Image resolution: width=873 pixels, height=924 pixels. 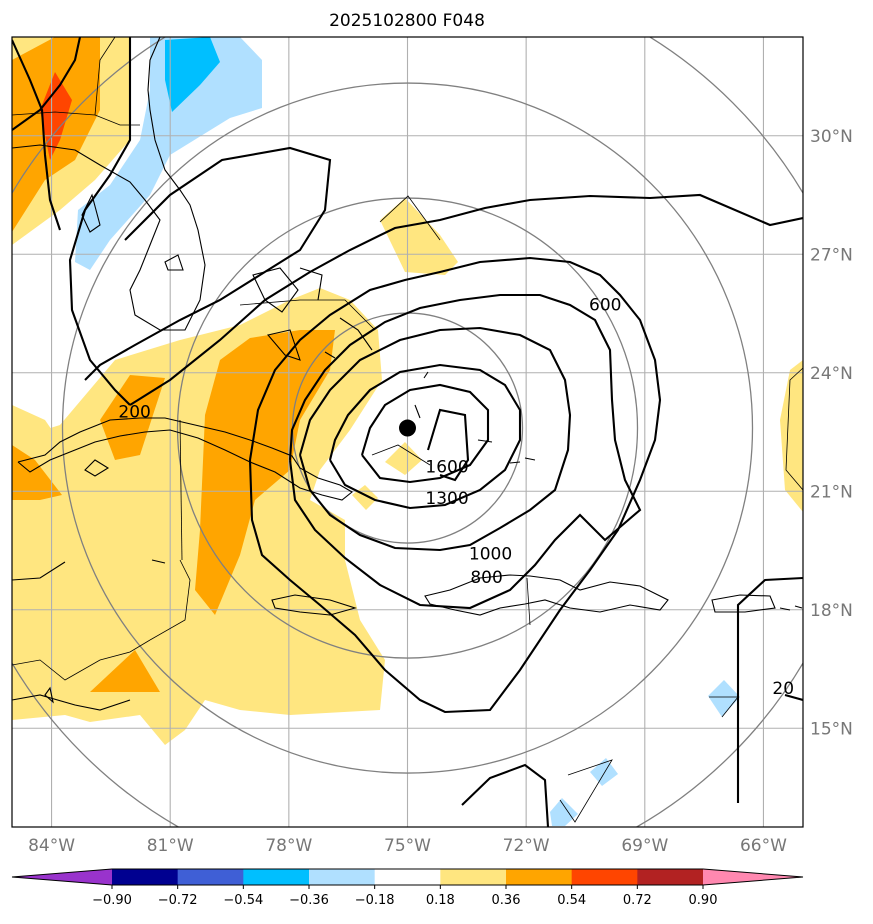 I want to click on storm-center-marker, so click(x=407, y=428).